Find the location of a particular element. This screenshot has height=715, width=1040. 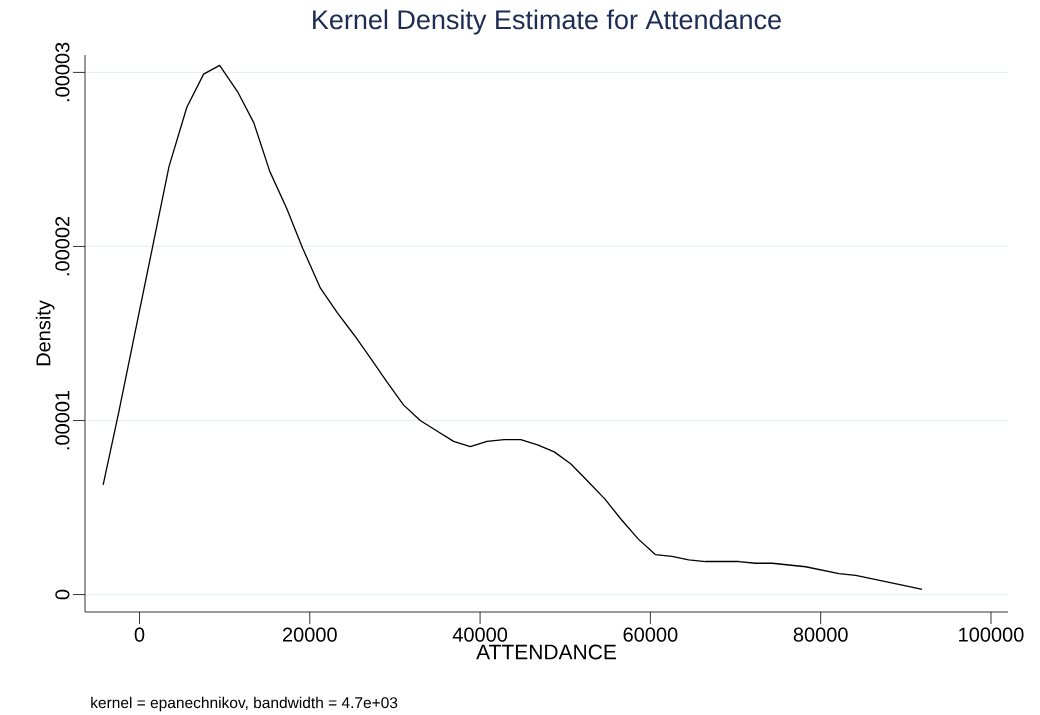

x-tick-label: 80000 is located at coordinates (820, 634).